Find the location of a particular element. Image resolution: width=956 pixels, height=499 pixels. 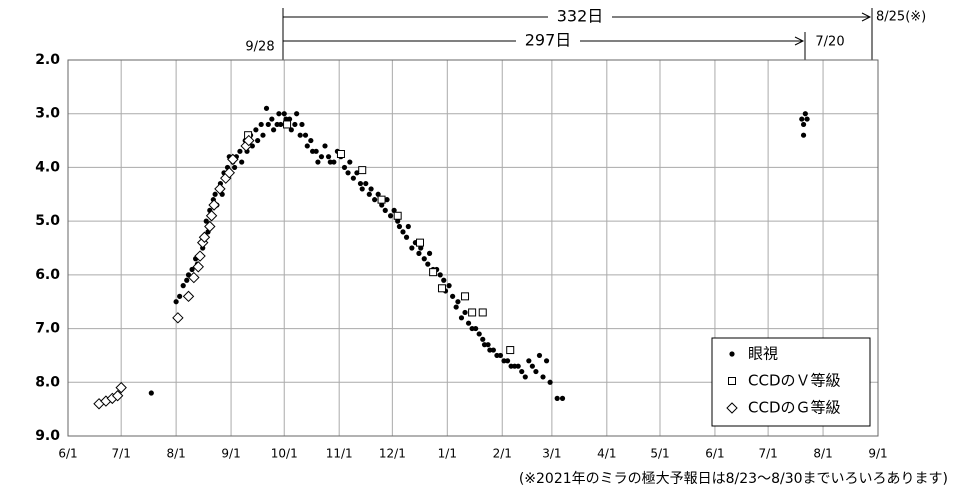

x-tick-label: 6/1 is located at coordinates (714, 454).